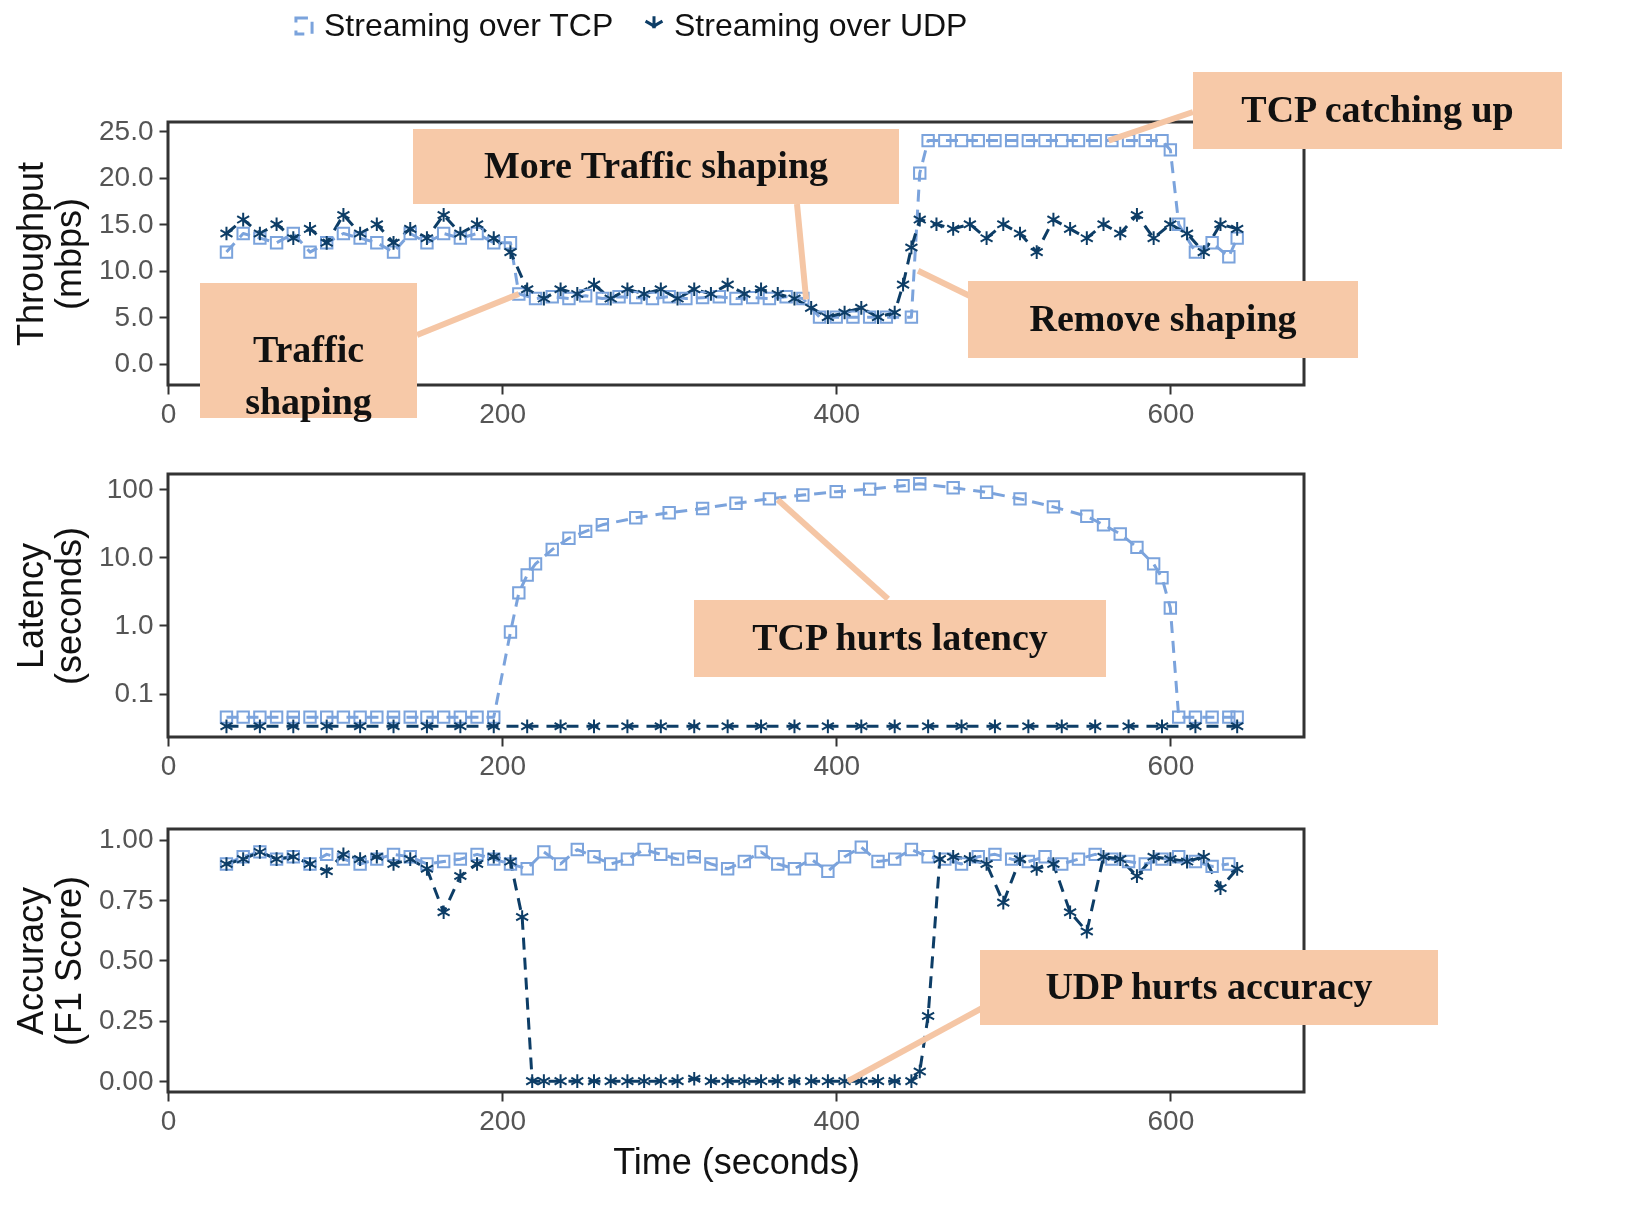 The width and height of the screenshot is (1633, 1218). Describe the element at coordinates (49, 254) in the screenshot. I see `y-axis-title: Throughput (mbps)` at that location.